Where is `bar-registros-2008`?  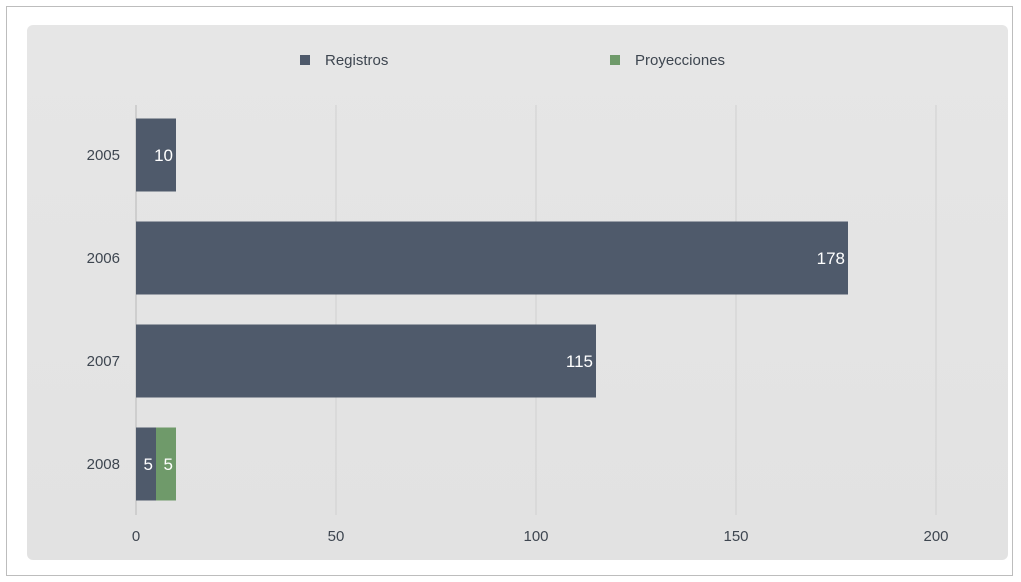
bar-registros-2008 is located at coordinates (146, 464).